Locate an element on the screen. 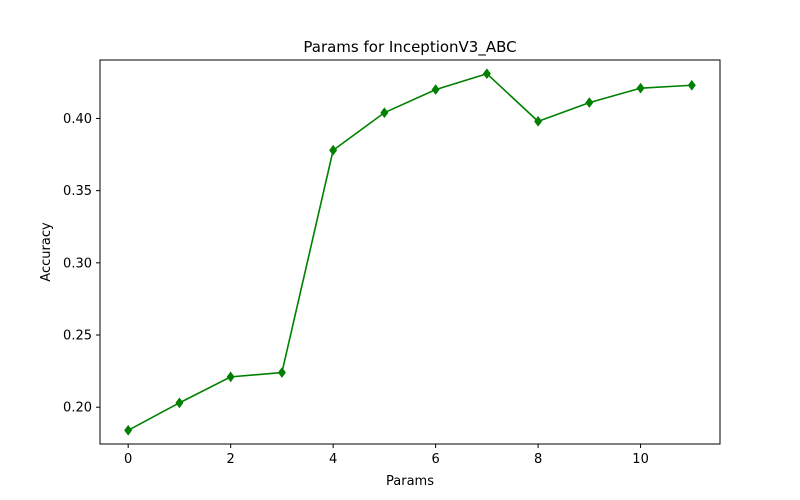 This screenshot has height=500, width=800. x-tick-label: 6 is located at coordinates (435, 459).